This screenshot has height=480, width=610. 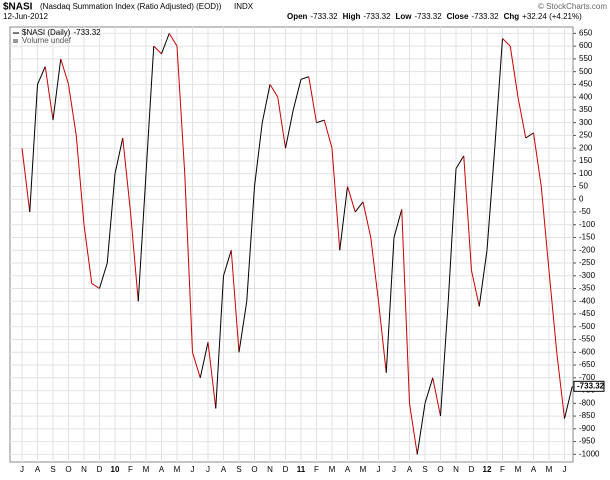 I want to click on legend-value: -733.32, so click(x=87, y=32).